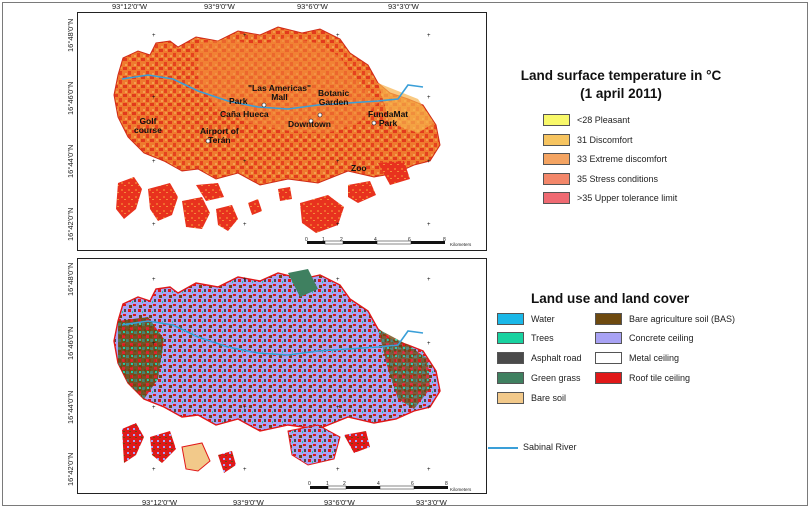 The height and width of the screenshot is (510, 812). I want to click on x-tick-label: 93°9'0"W, so click(219, 6).